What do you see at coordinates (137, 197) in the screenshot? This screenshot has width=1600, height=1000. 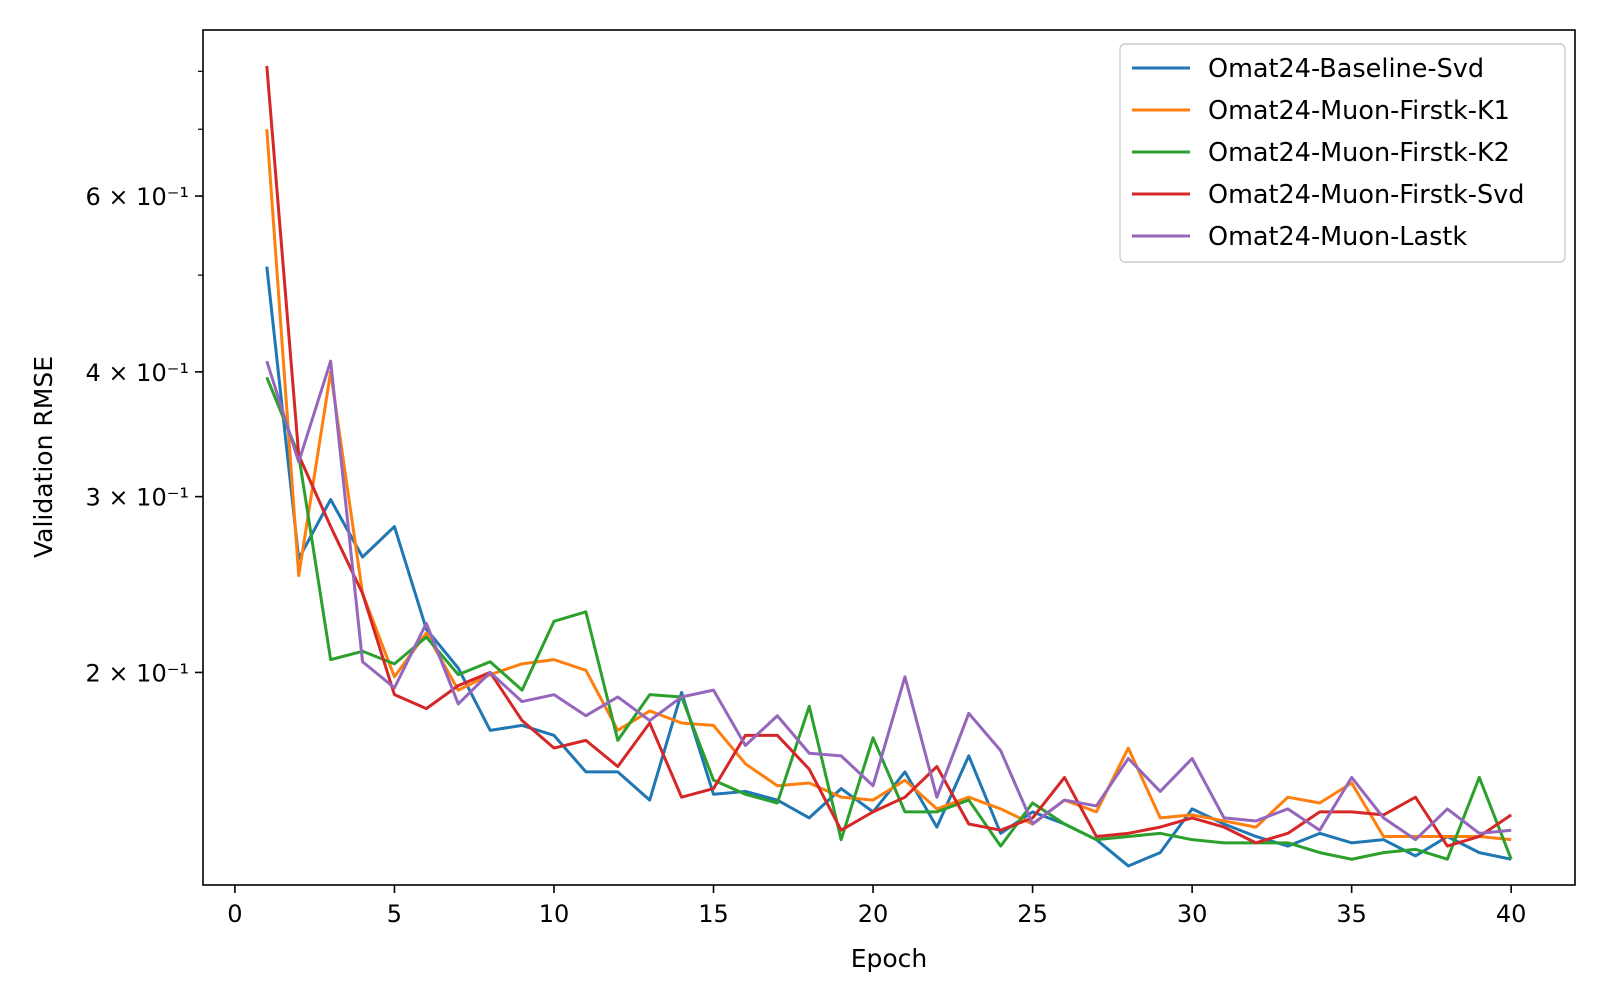 I see `y-tick-label: 6 × 10⁻¹` at bounding box center [137, 197].